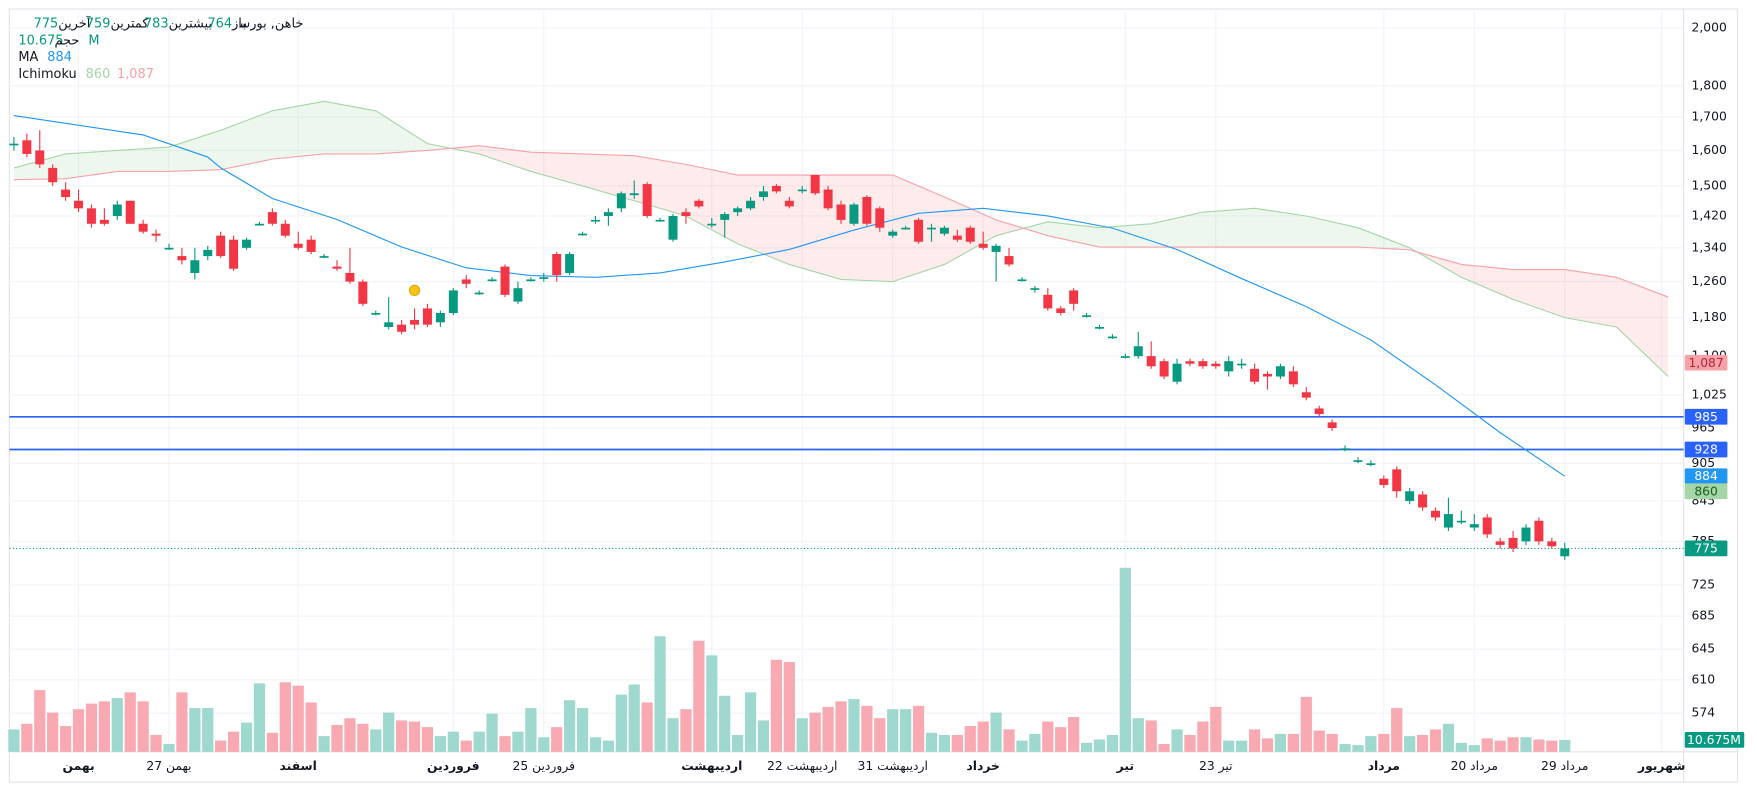 Image resolution: width=1757 pixels, height=790 pixels. I want to click on volume-label-box, so click(1714, 740).